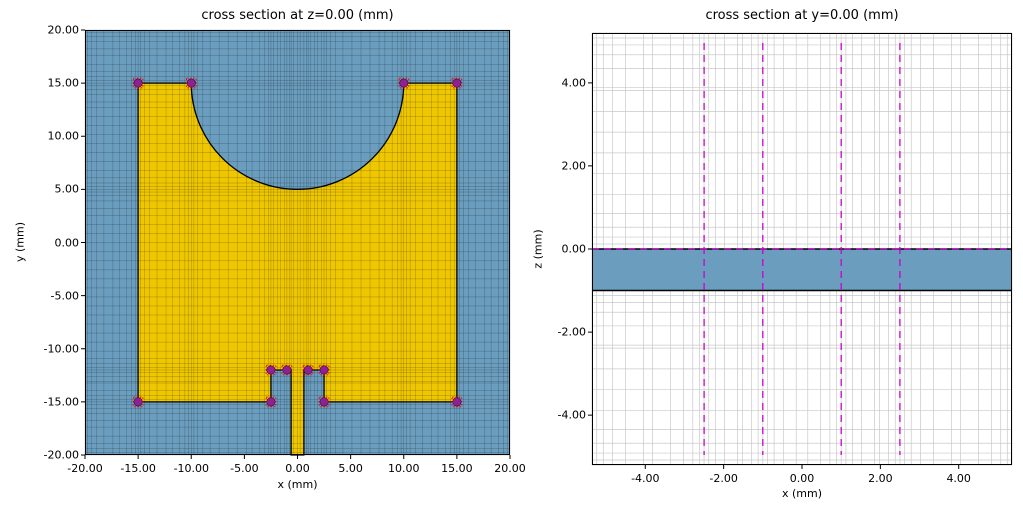 Image resolution: width=1023 pixels, height=508 pixels. What do you see at coordinates (191, 468) in the screenshot?
I see `x-tick-label: -10.00` at bounding box center [191, 468].